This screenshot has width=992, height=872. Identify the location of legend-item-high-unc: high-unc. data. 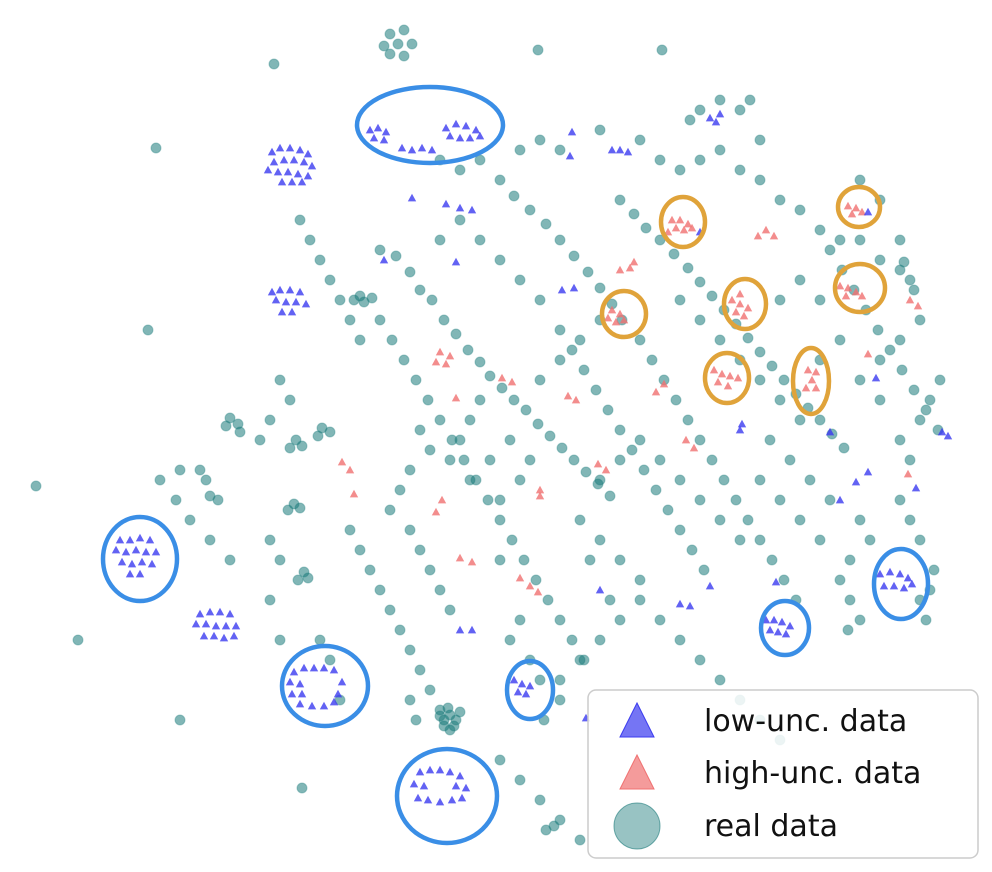
(770, 772).